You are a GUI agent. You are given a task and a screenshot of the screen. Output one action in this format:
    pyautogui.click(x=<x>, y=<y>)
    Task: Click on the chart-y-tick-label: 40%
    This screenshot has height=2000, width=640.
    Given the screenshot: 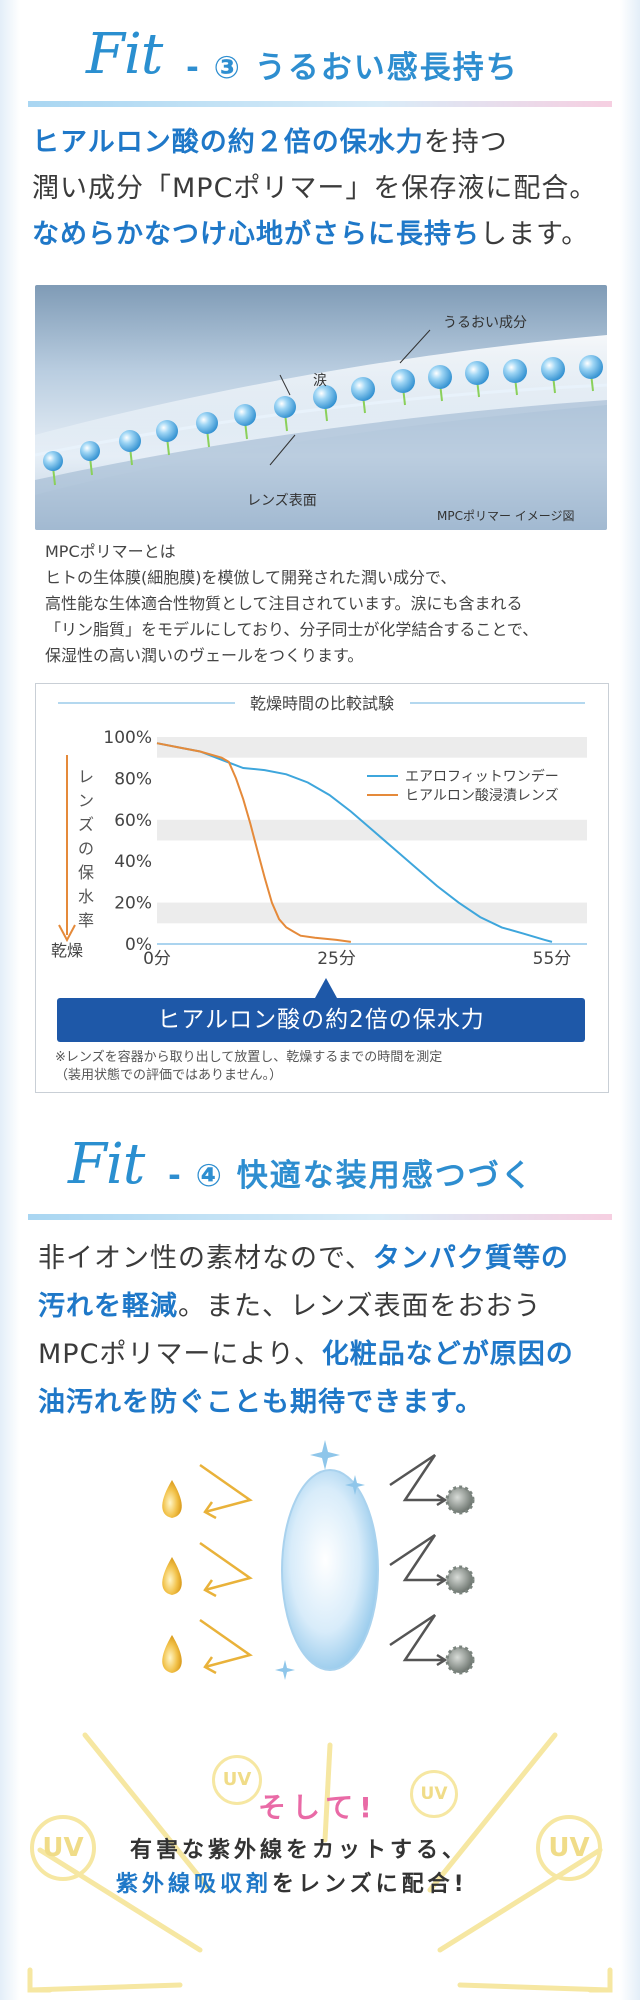 What is the action you would take?
    pyautogui.click(x=133, y=862)
    